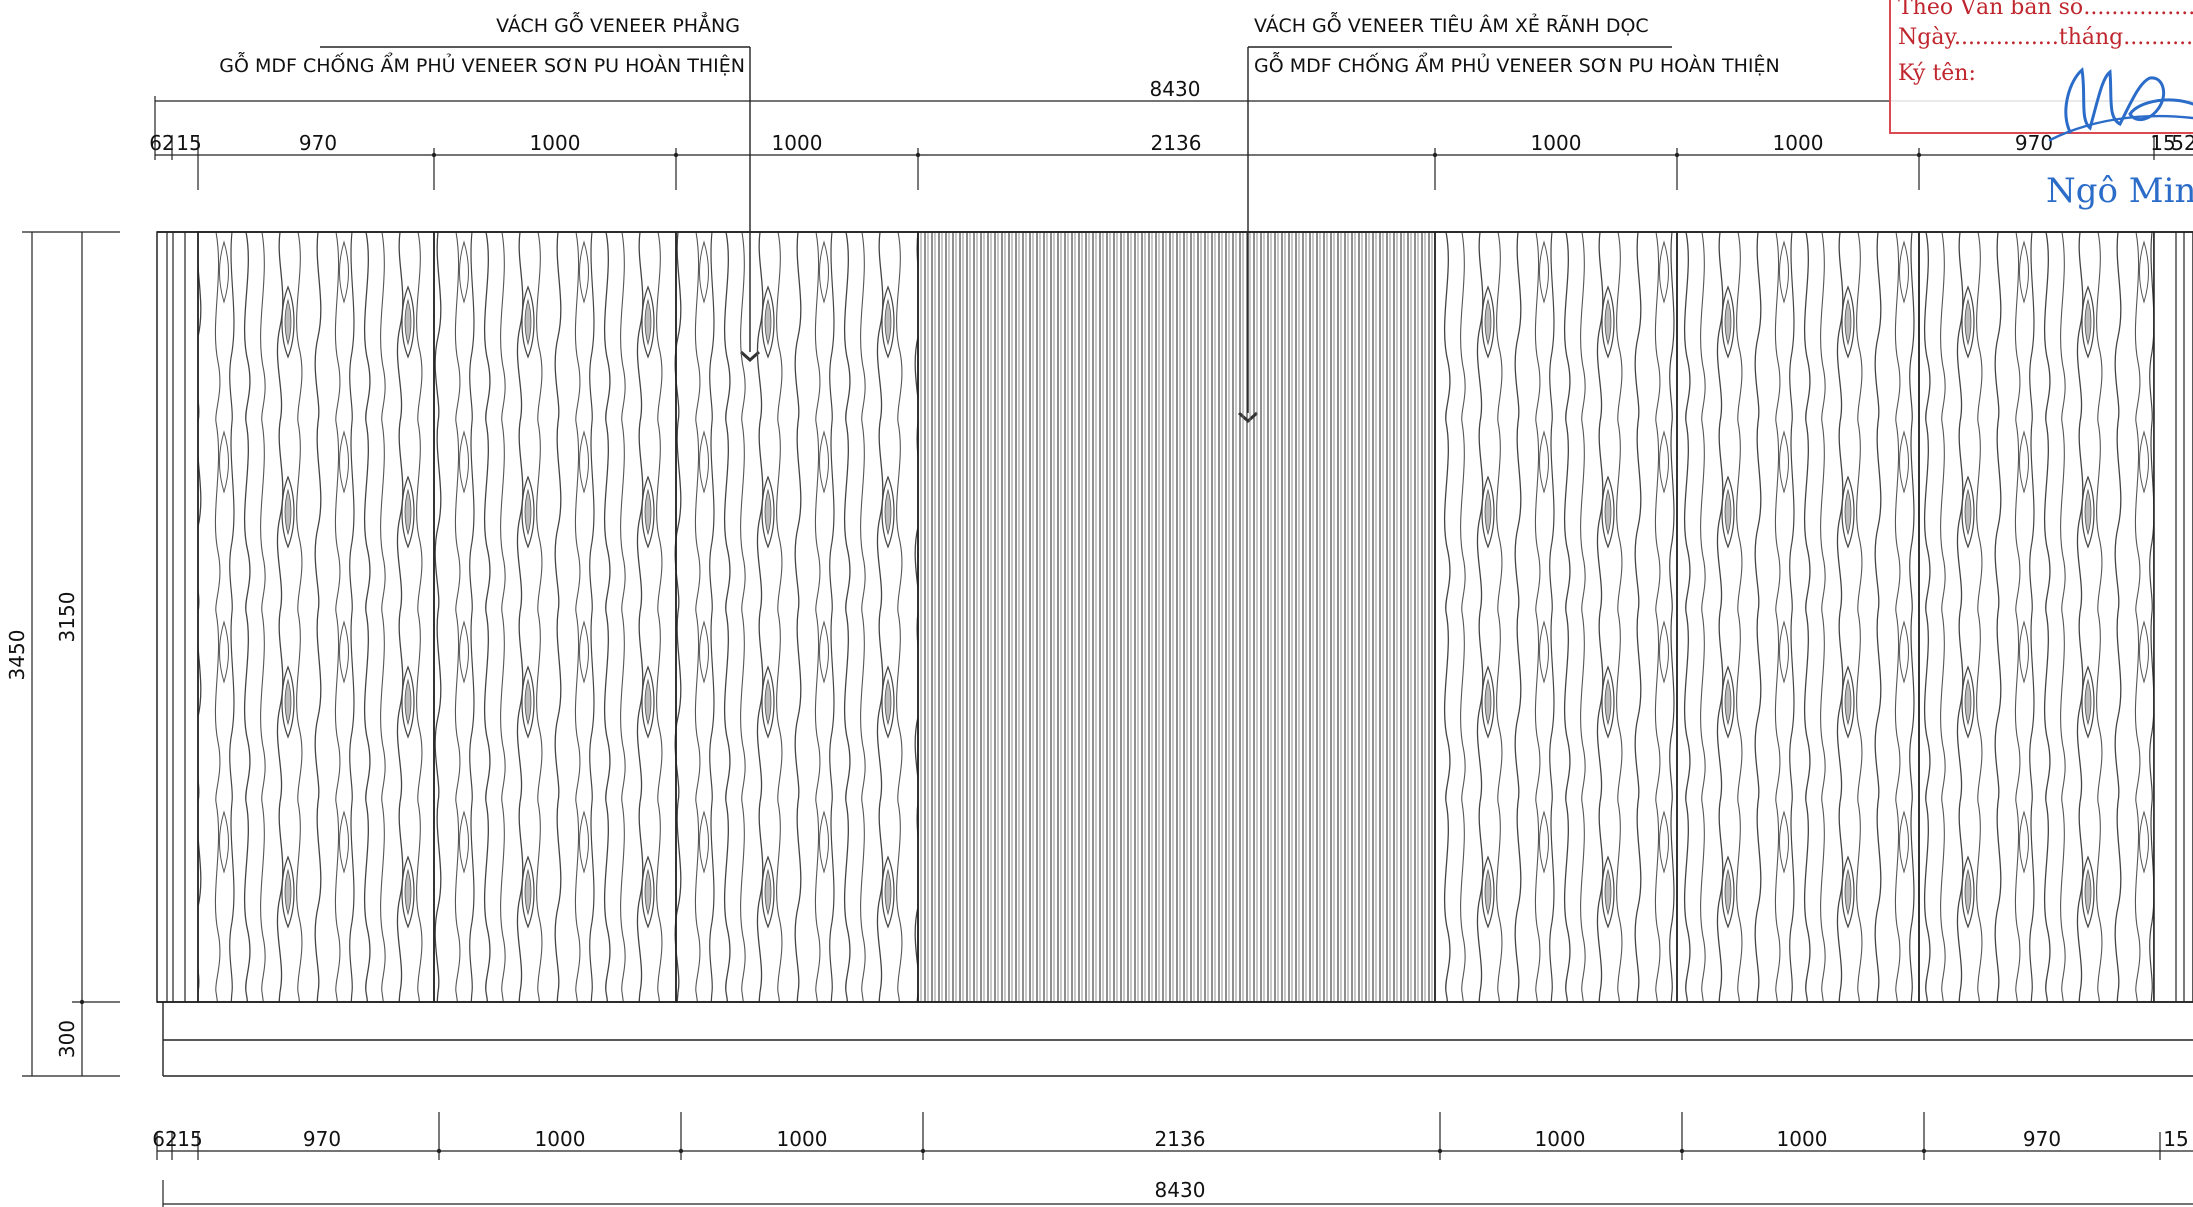 The height and width of the screenshot is (1207, 2193). Describe the element at coordinates (618, 24) in the screenshot. I see `callout-1-title: VÁCH GỖ VENEER PHẲNG` at that location.